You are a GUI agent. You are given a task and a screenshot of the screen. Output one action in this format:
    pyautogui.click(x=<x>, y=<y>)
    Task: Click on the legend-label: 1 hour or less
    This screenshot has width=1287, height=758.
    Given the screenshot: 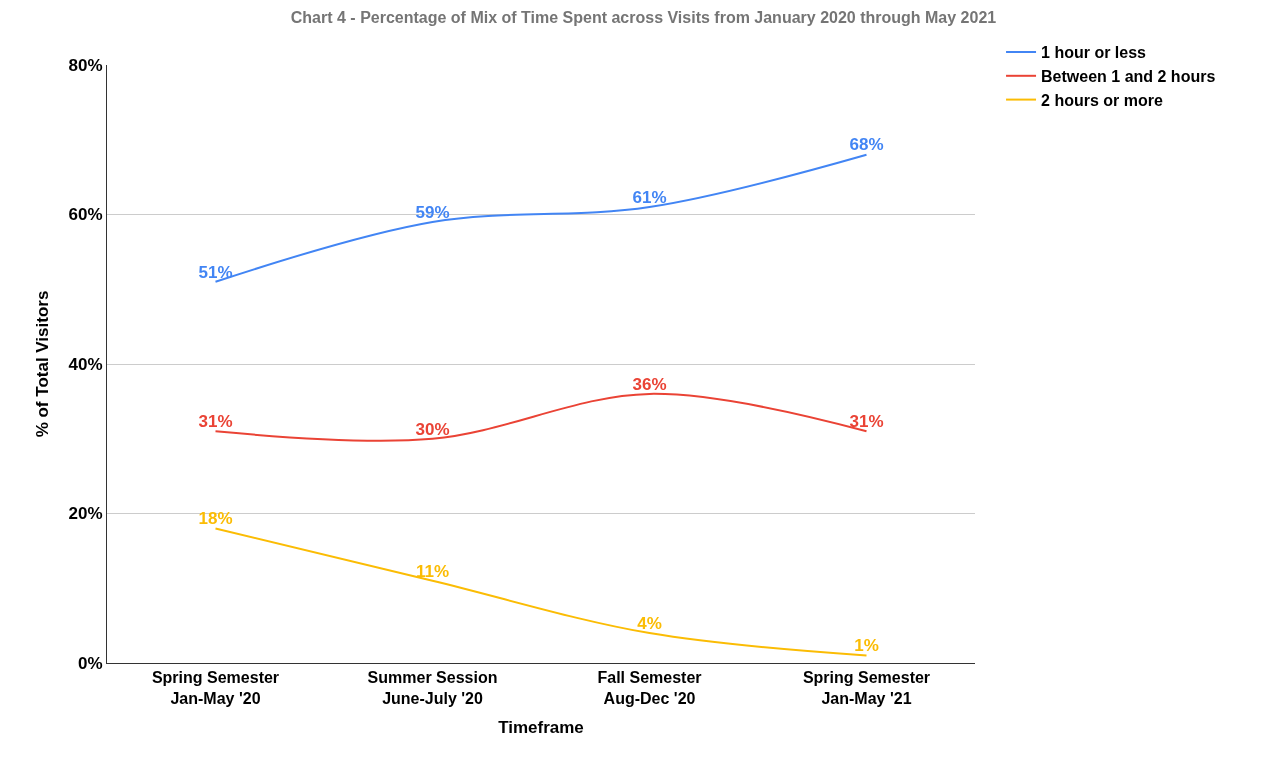 What is the action you would take?
    pyautogui.click(x=1094, y=53)
    